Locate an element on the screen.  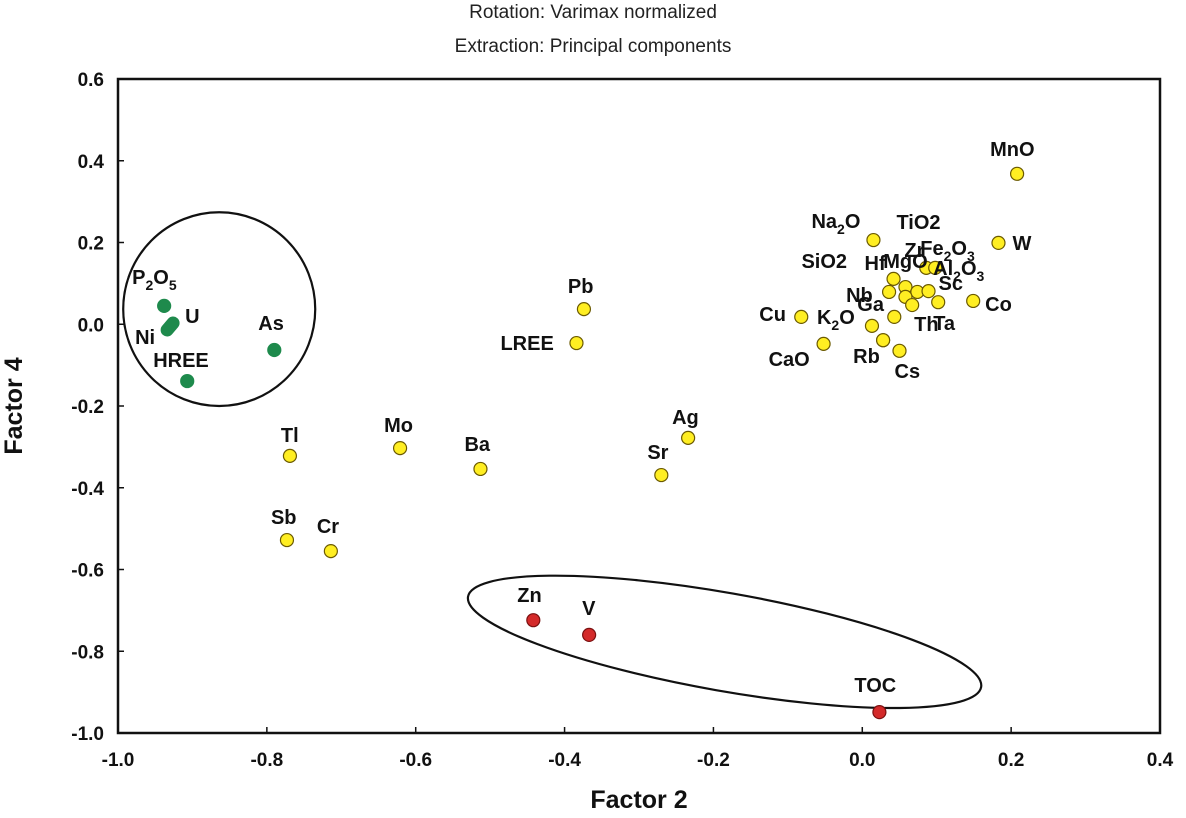
point-label-nb: Nb is located at coordinates (859, 296).